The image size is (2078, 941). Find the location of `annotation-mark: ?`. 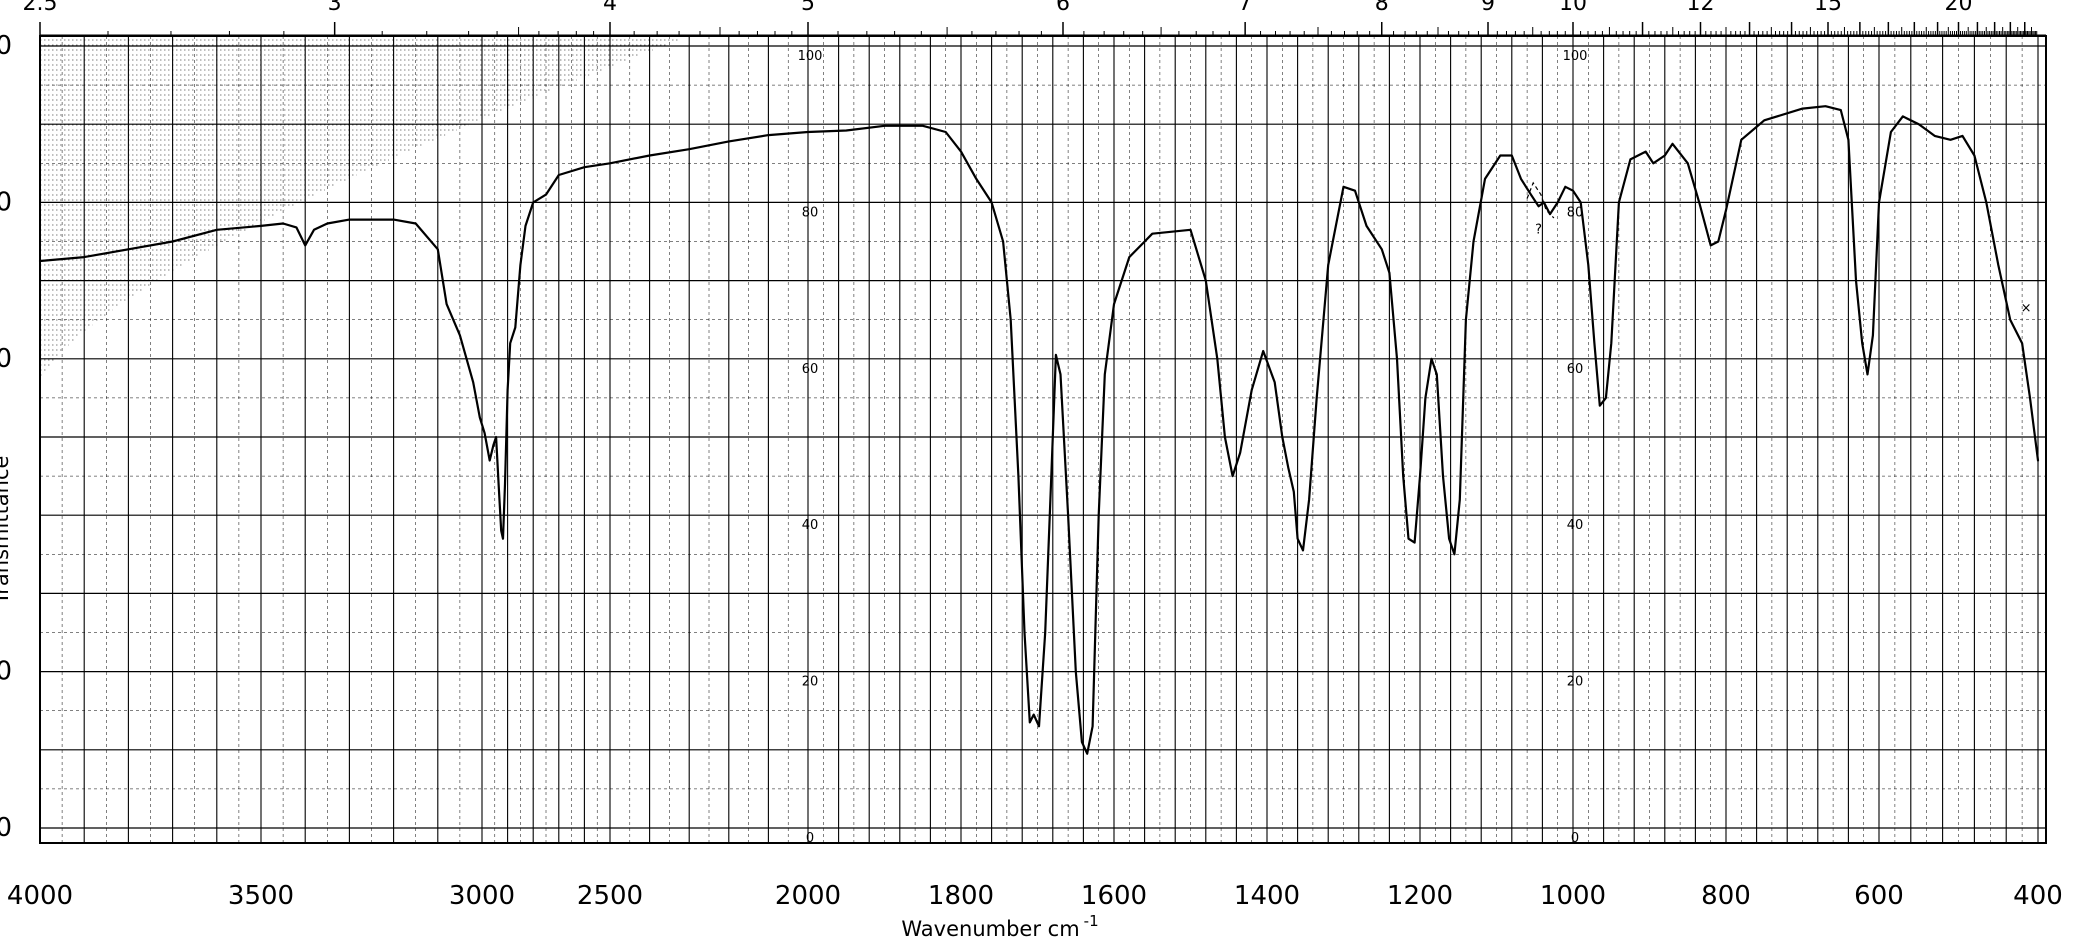

annotation-mark: ? is located at coordinates (1538, 230).